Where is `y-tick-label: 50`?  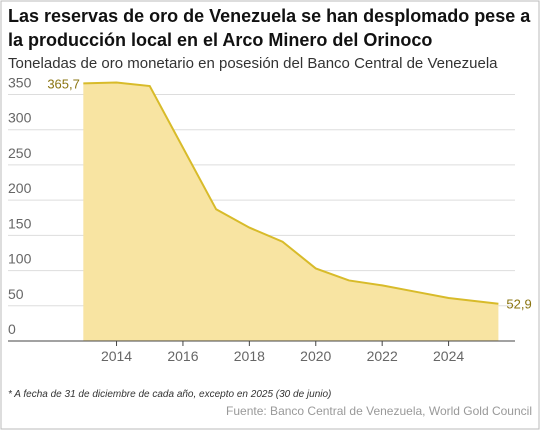 y-tick-label: 50 is located at coordinates (16, 294).